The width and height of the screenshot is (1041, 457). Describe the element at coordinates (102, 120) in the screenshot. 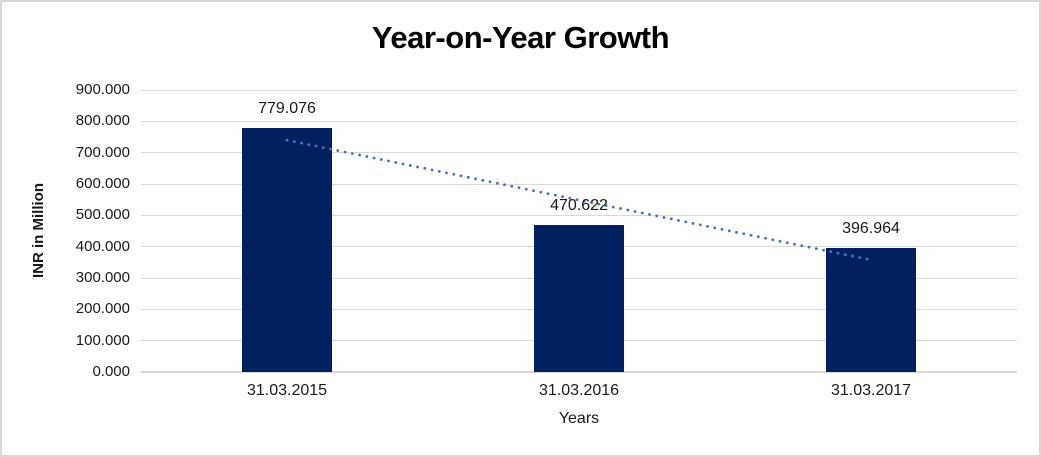

I see `y-tick-label: 800.000` at that location.